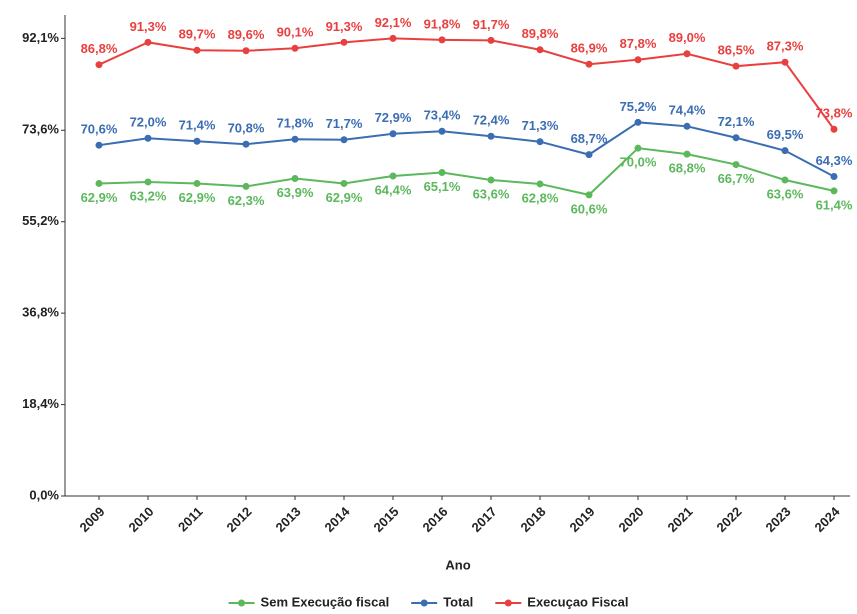  What do you see at coordinates (393, 189) in the screenshot?
I see `data-label: 64,4%` at bounding box center [393, 189].